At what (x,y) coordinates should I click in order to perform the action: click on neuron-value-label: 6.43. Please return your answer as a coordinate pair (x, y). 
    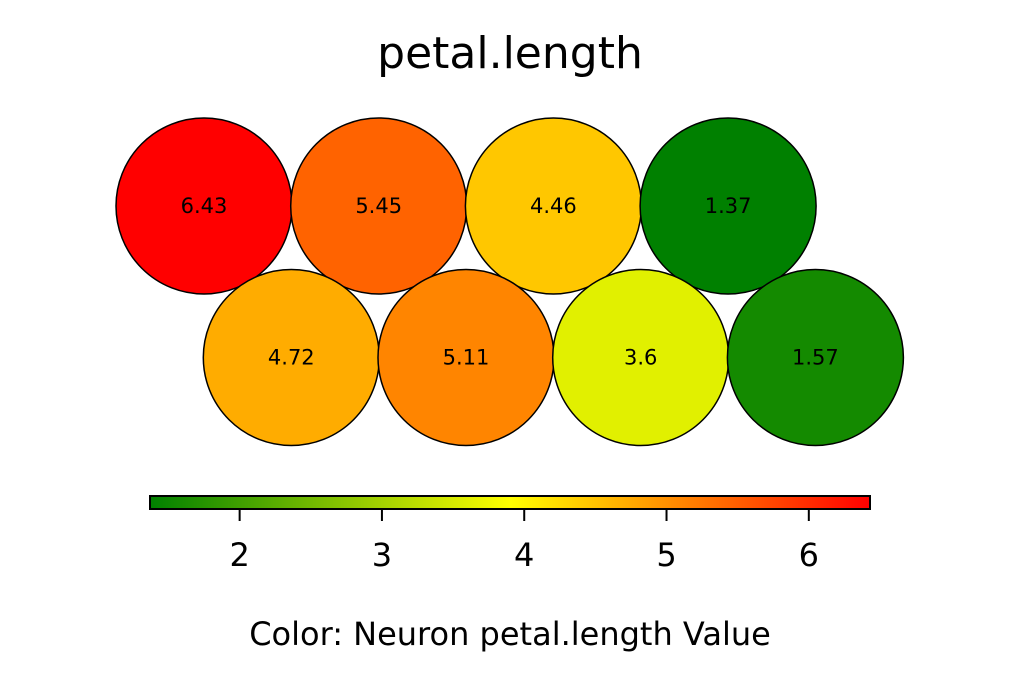
    Looking at the image, I should click on (204, 206).